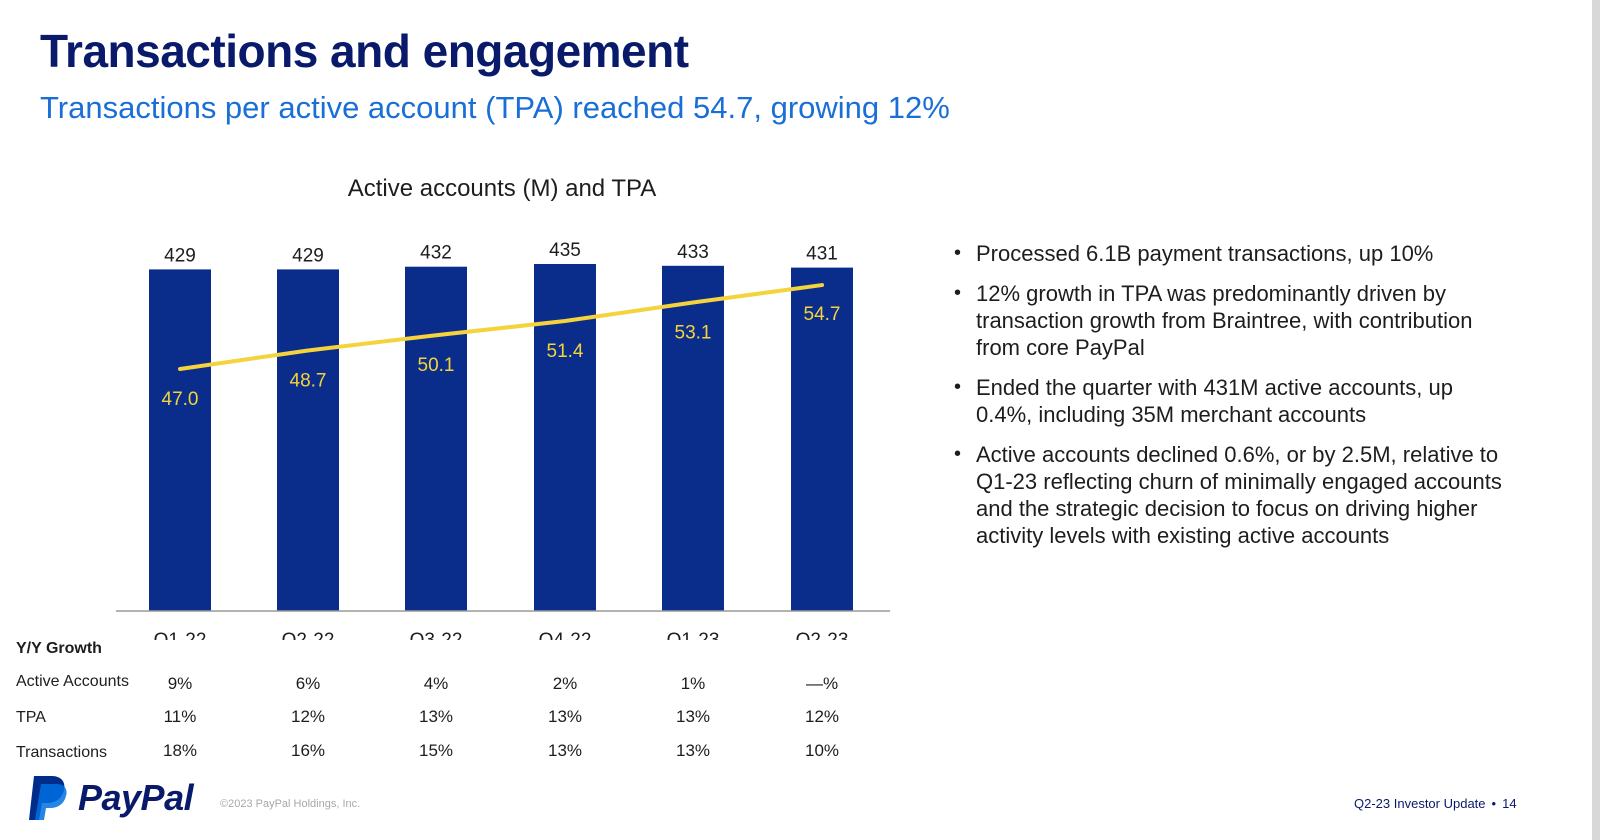 The height and width of the screenshot is (840, 1600). Describe the element at coordinates (693, 333) in the screenshot. I see `tpa-value-label: 53.1` at that location.